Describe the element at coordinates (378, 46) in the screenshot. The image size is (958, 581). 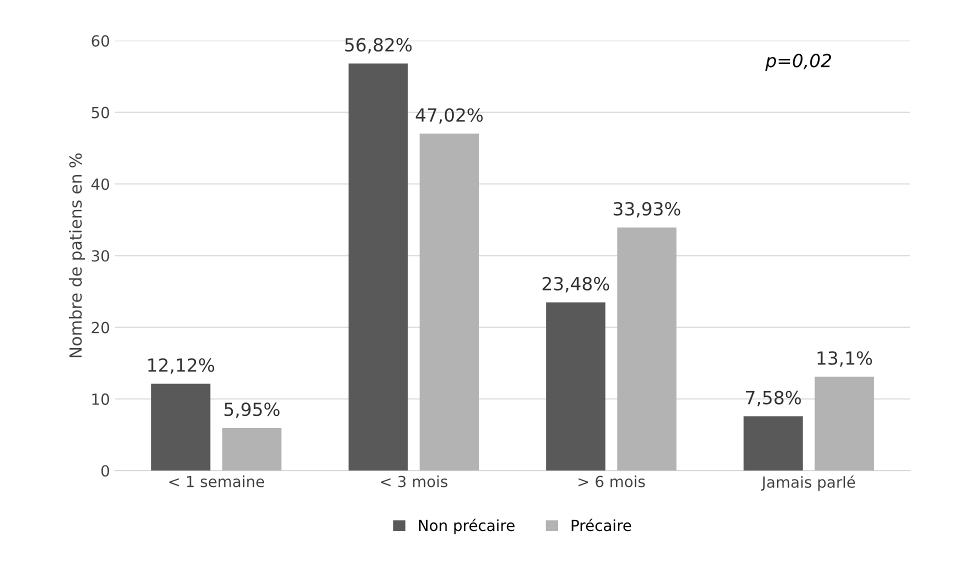
I see `data-label: 56,82%` at that location.